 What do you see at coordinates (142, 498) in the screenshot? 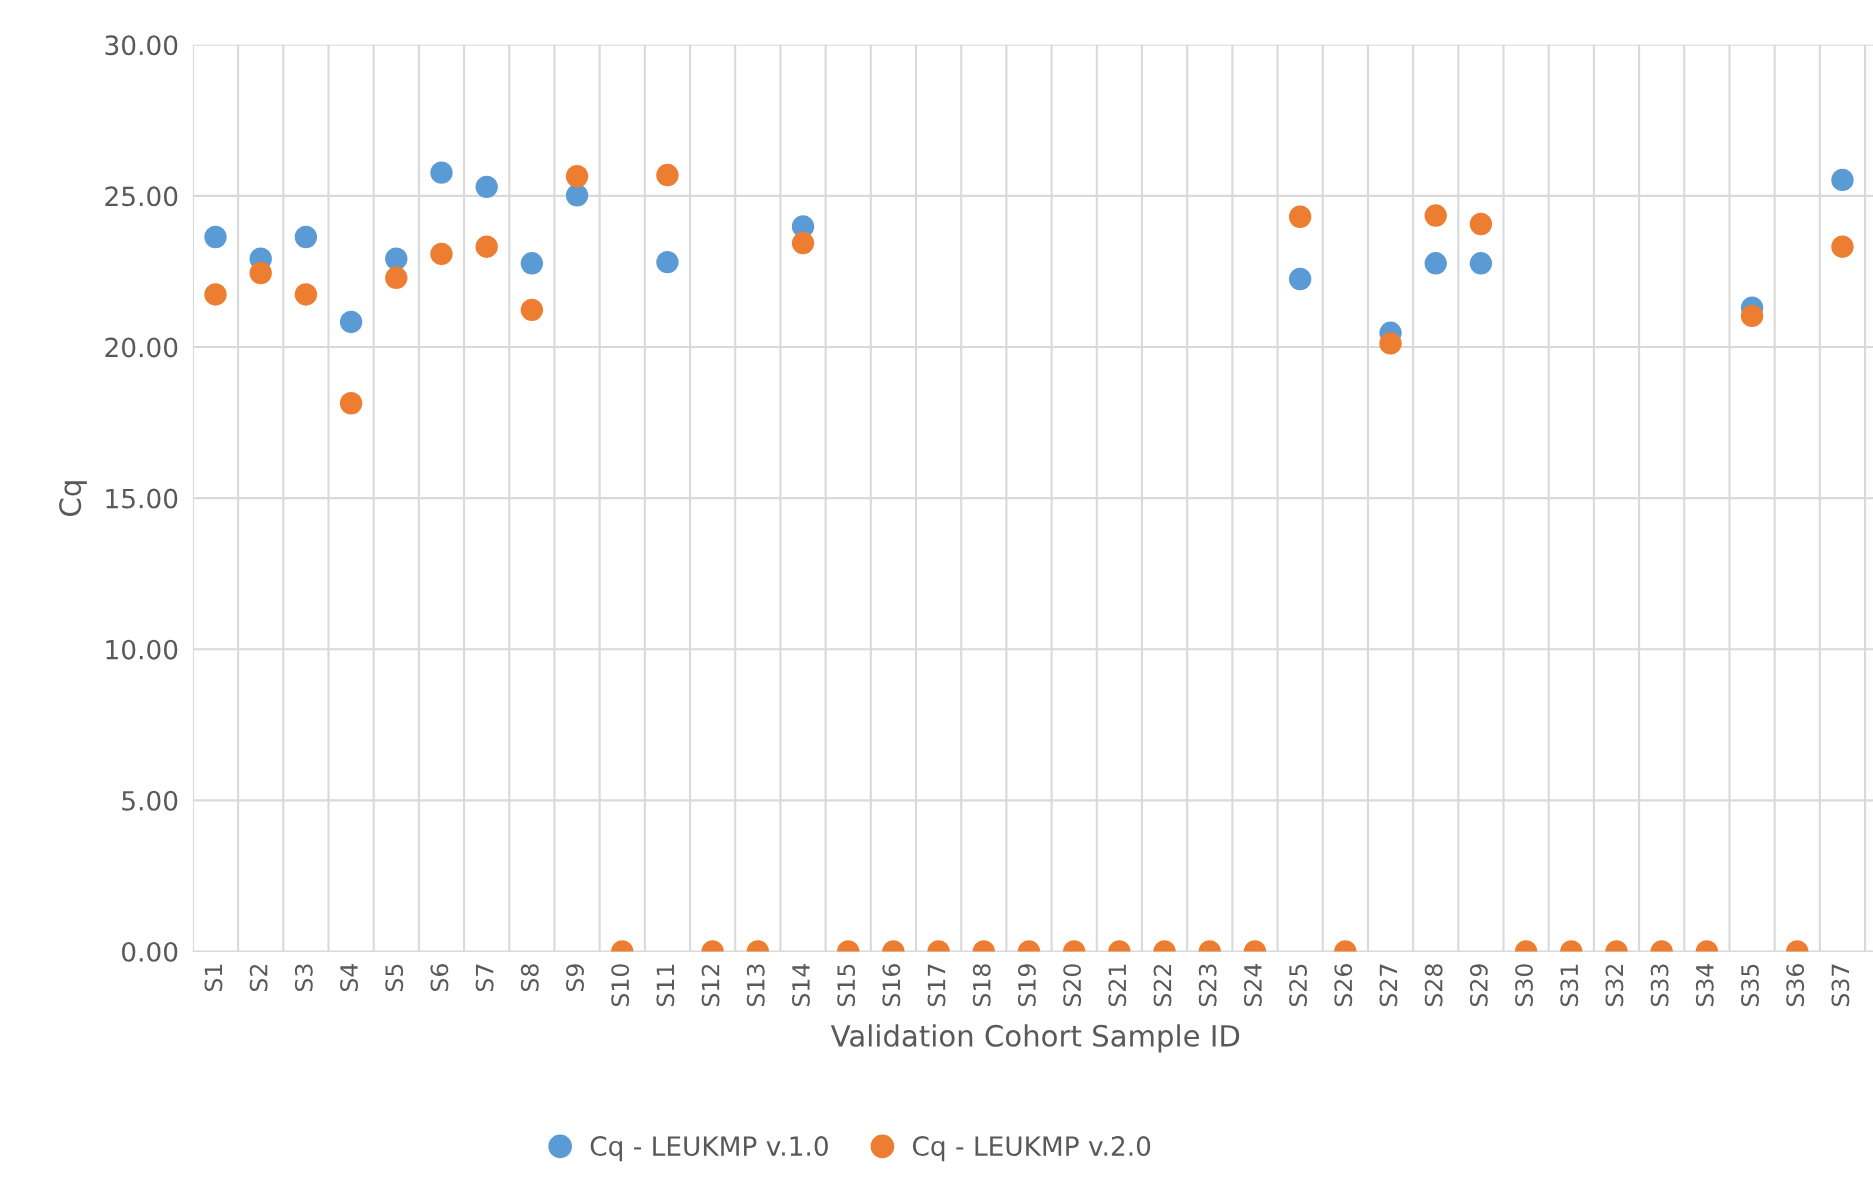
I see `y-tick-label: 15.00` at bounding box center [142, 498].